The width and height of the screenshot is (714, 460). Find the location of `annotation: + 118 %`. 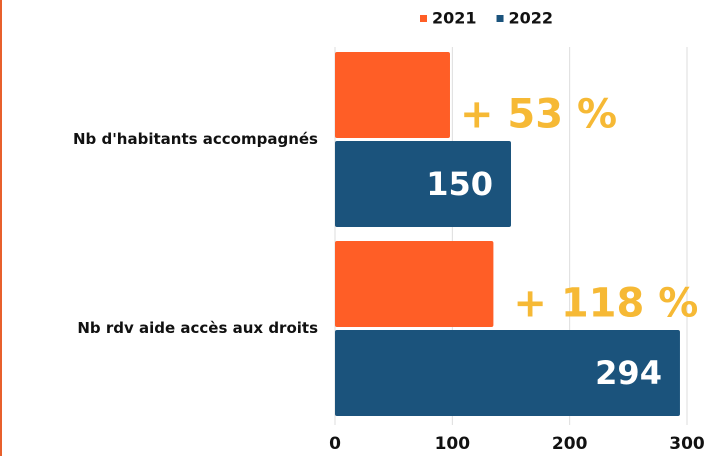

annotation: + 118 % is located at coordinates (605, 304).